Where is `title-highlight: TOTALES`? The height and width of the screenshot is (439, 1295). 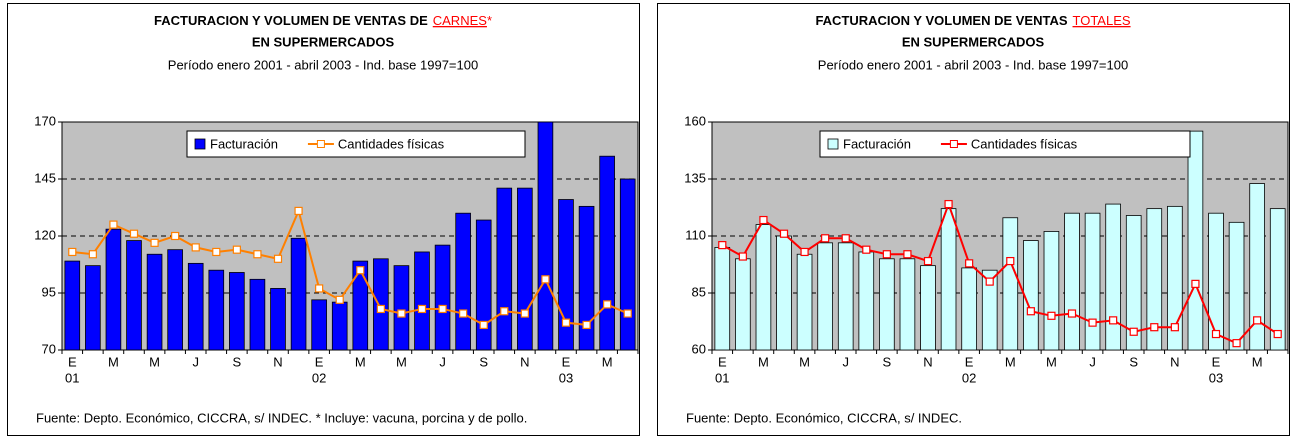 title-highlight: TOTALES is located at coordinates (1102, 20).